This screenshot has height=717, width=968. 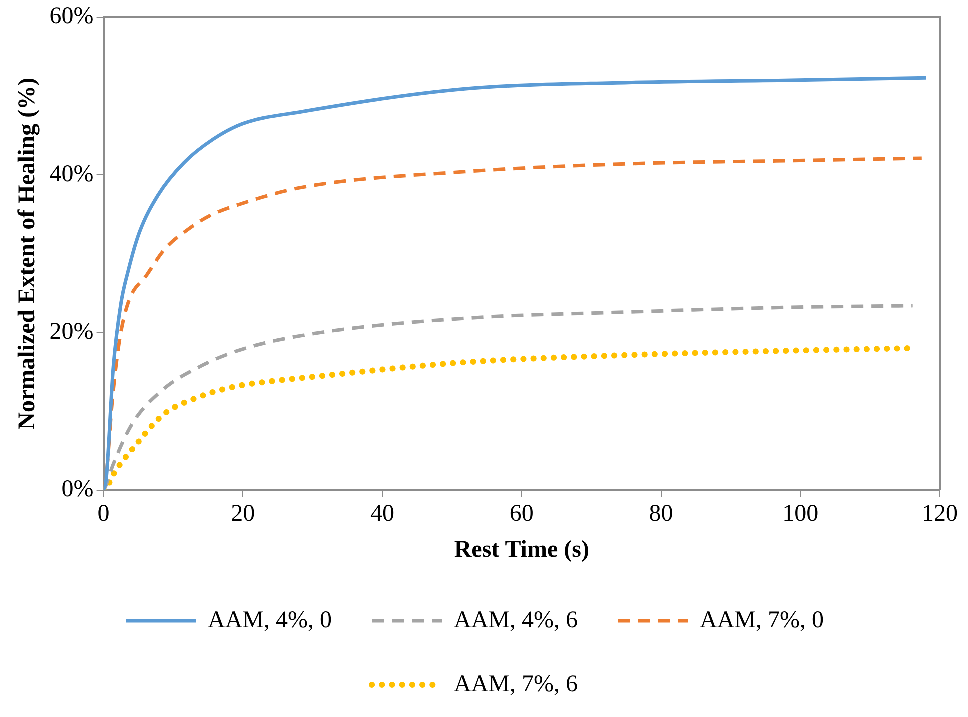 What do you see at coordinates (270, 620) in the screenshot?
I see `legend-label: AAM, 4%, 0` at bounding box center [270, 620].